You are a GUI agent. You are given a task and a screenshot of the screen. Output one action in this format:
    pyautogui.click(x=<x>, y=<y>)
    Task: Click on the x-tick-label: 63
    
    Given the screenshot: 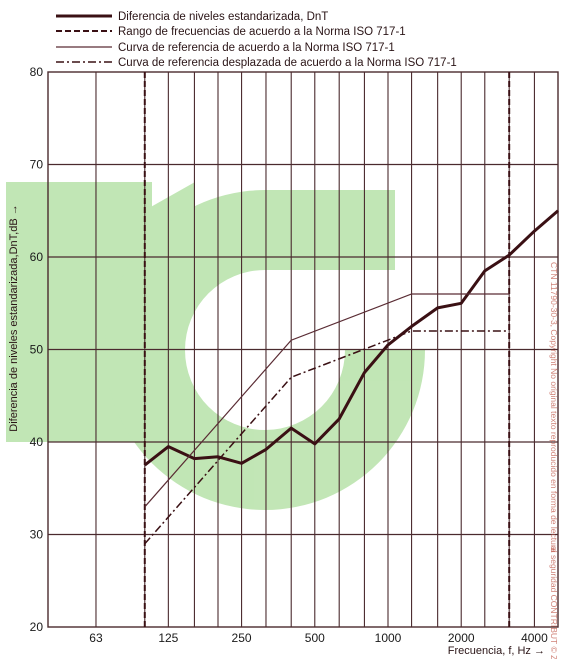 What is the action you would take?
    pyautogui.click(x=96, y=638)
    